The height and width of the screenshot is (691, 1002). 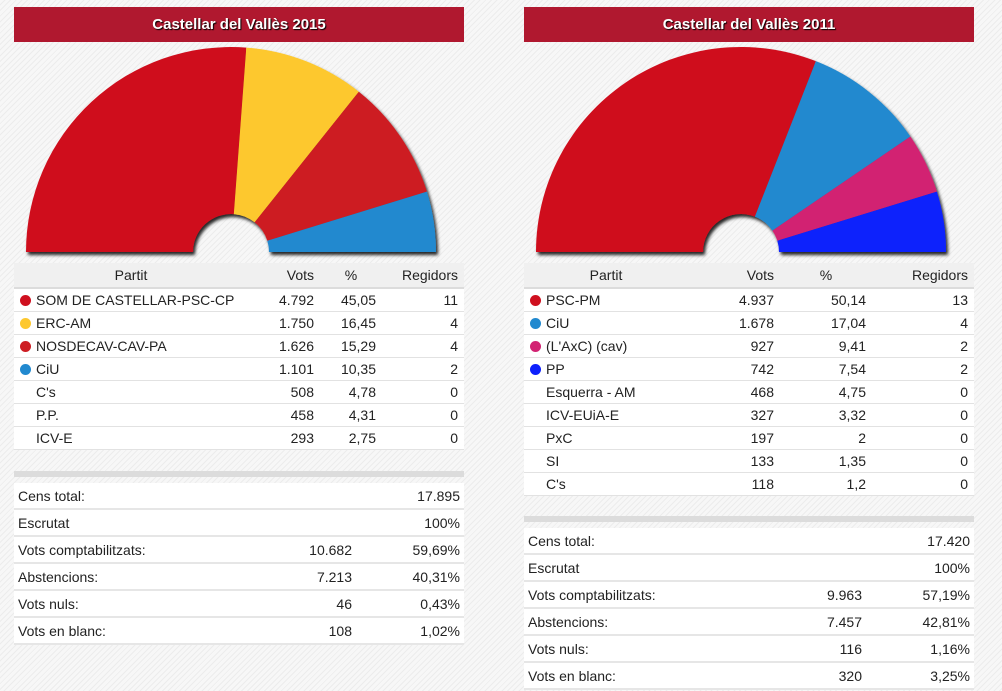 What do you see at coordinates (807, 622) in the screenshot?
I see `summary-value: 7.457` at bounding box center [807, 622].